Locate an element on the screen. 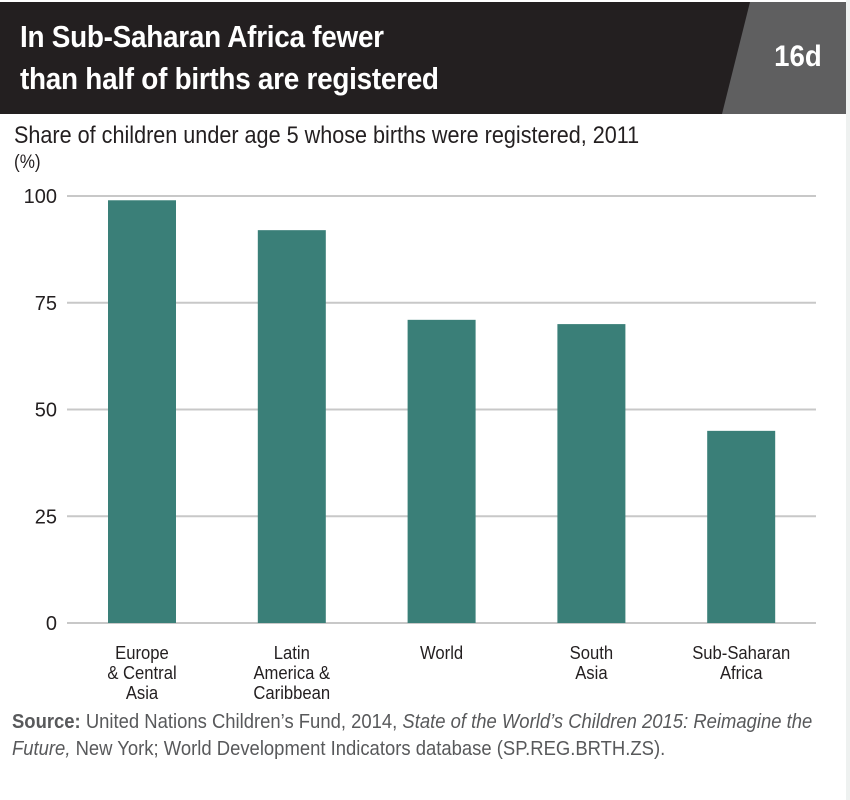  headline-line-1: In Sub-Saharan Africa fewer is located at coordinates (202, 36).